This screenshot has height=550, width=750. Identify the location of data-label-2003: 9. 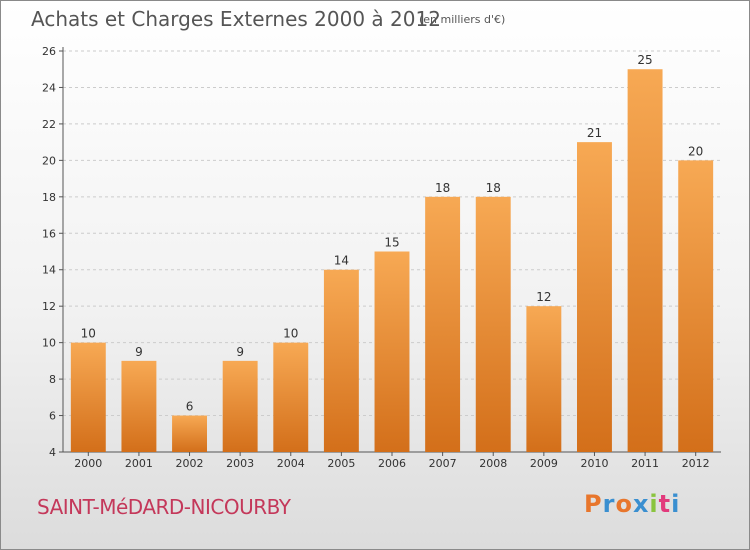
(240, 352).